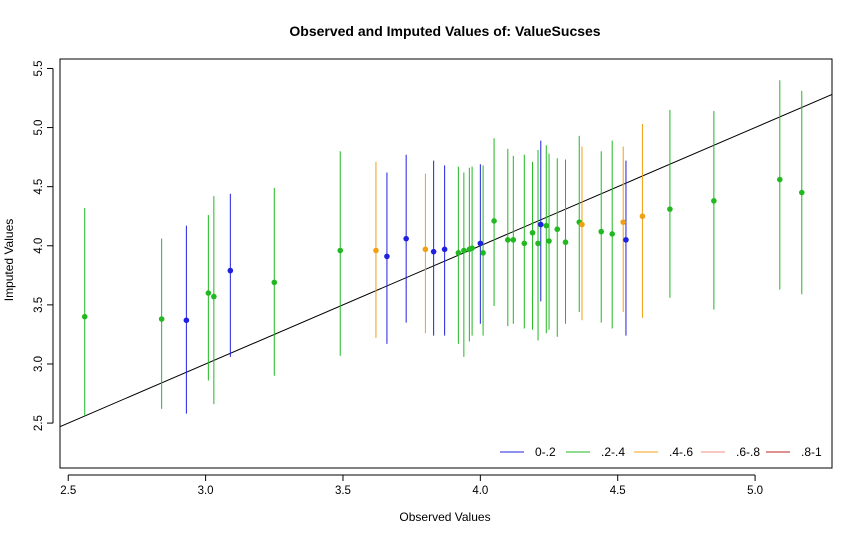 The width and height of the screenshot is (862, 543). What do you see at coordinates (39, 128) in the screenshot?
I see `y-tick-label: 5.0` at bounding box center [39, 128].